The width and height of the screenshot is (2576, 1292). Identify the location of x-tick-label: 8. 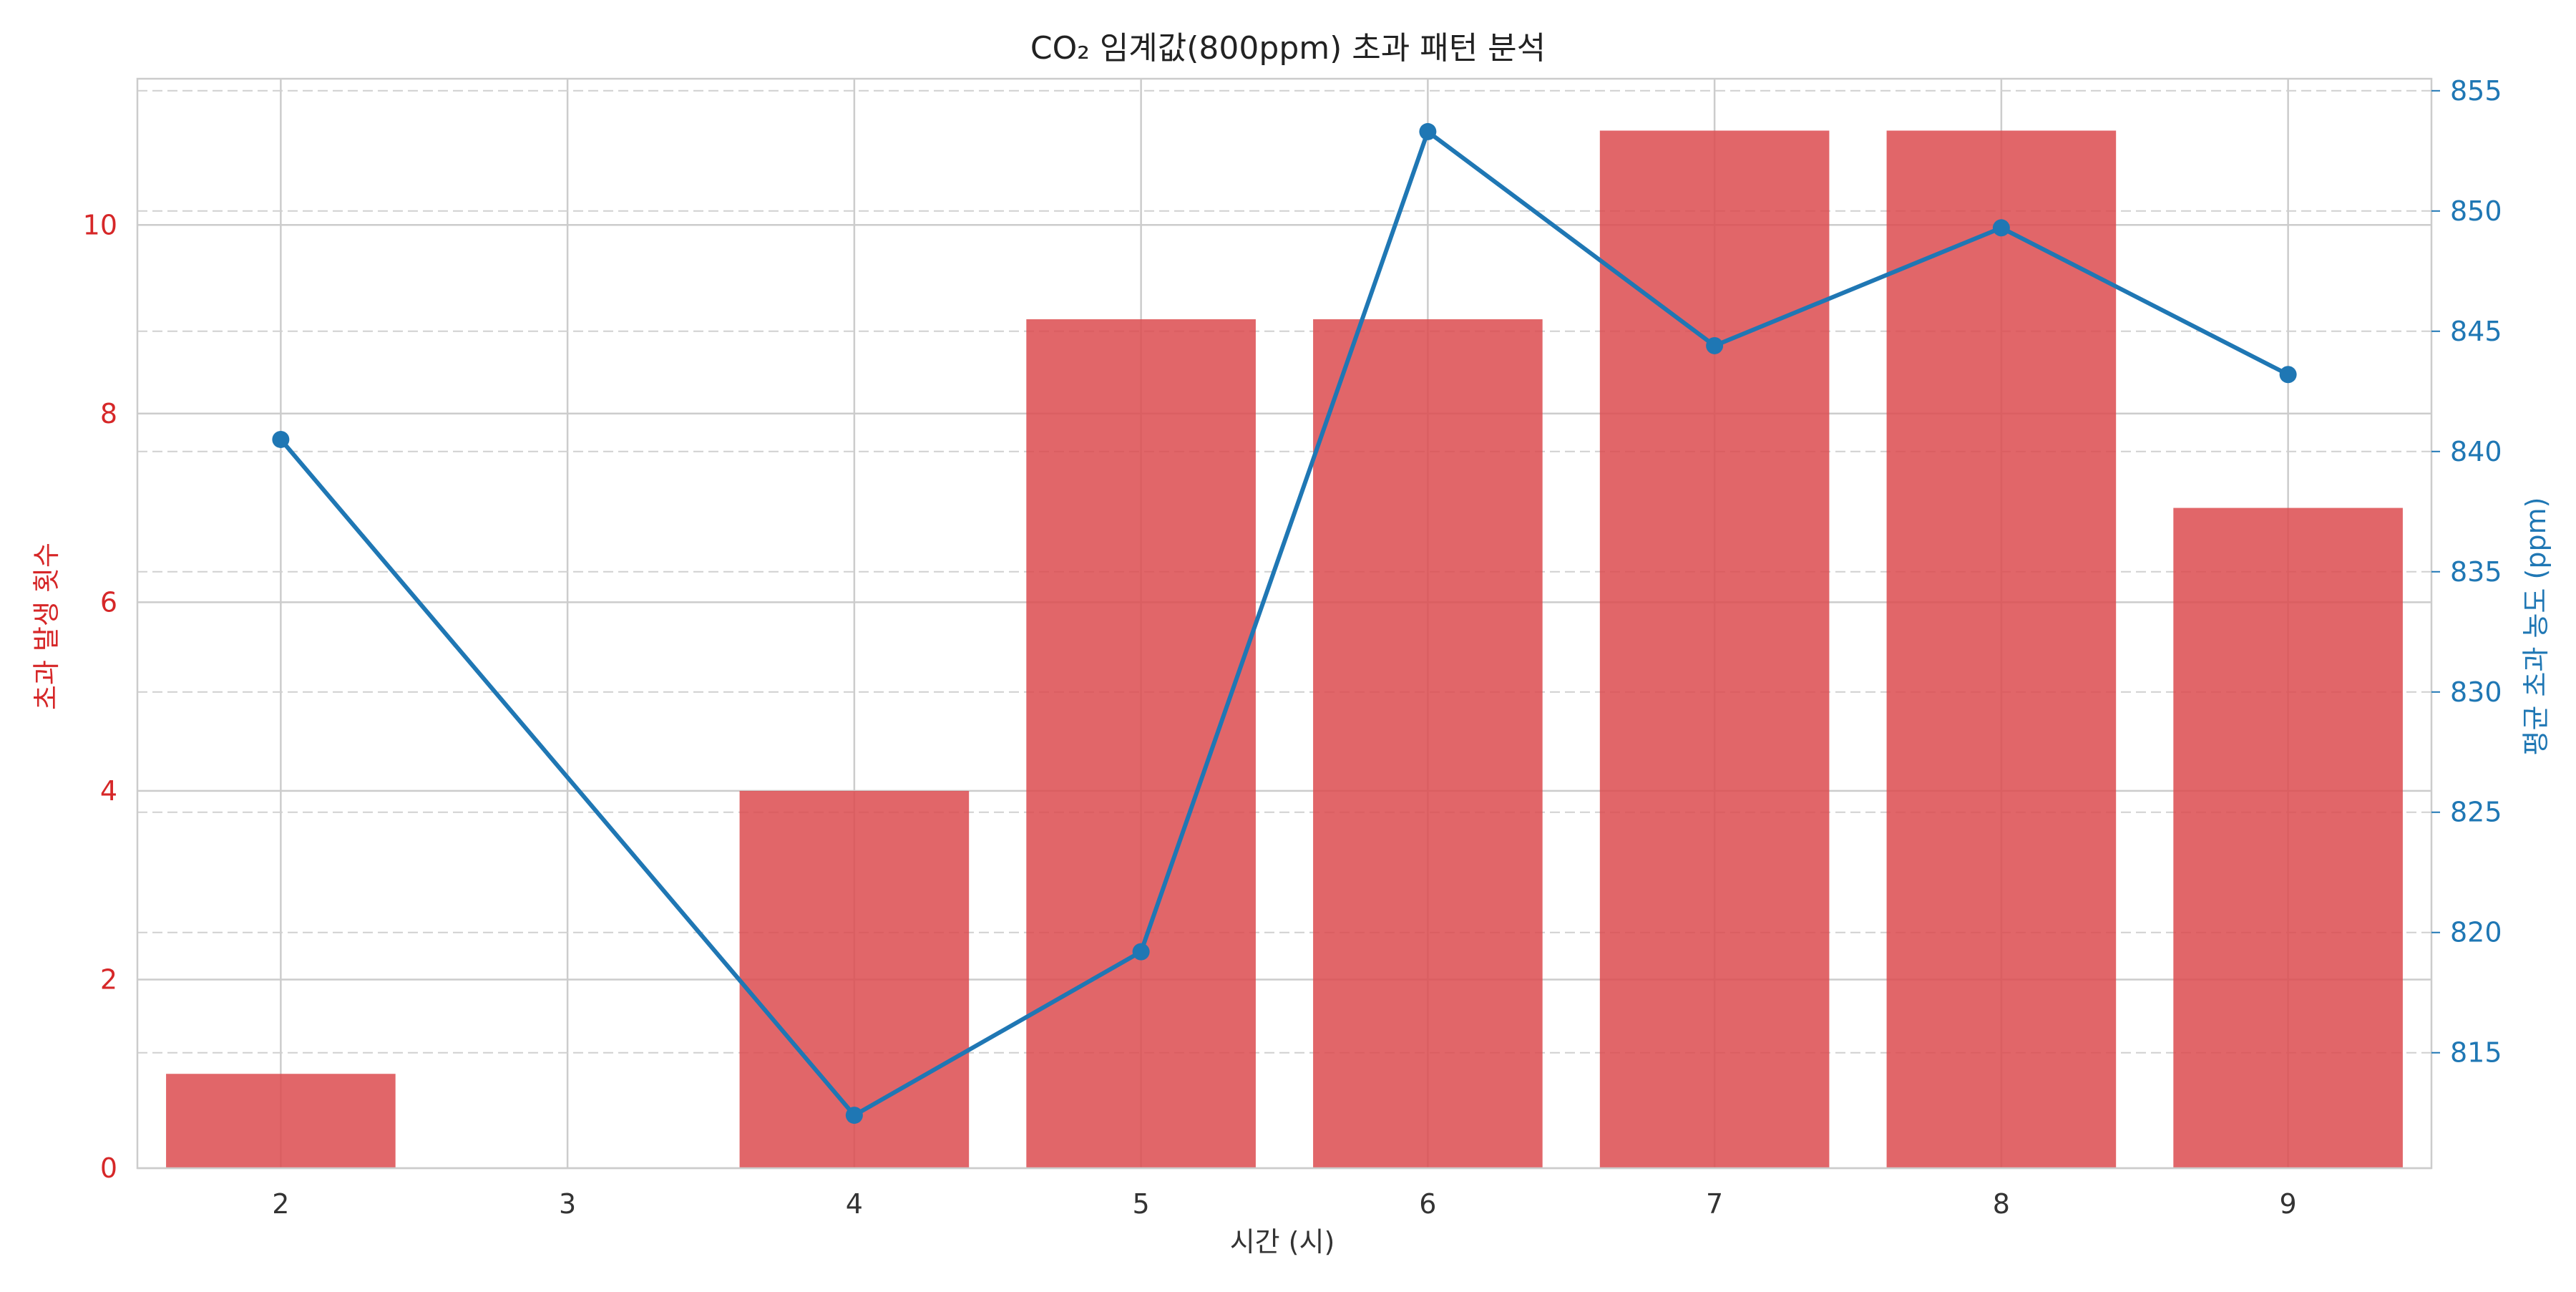
(2001, 1204).